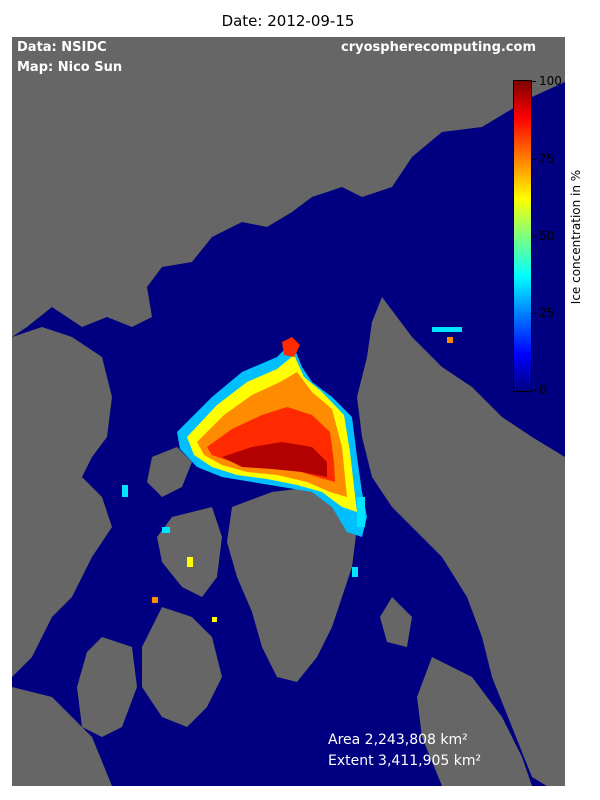 This screenshot has height=800, width=600. What do you see at coordinates (547, 159) in the screenshot?
I see `colorbar-tick-label: 75` at bounding box center [547, 159].